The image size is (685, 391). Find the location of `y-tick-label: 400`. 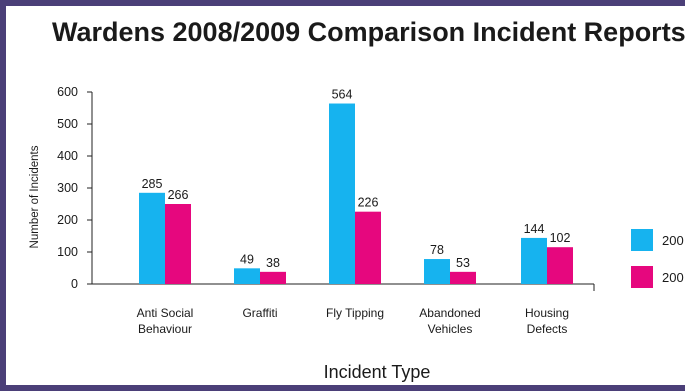

y-tick-label: 400 is located at coordinates (67, 156).